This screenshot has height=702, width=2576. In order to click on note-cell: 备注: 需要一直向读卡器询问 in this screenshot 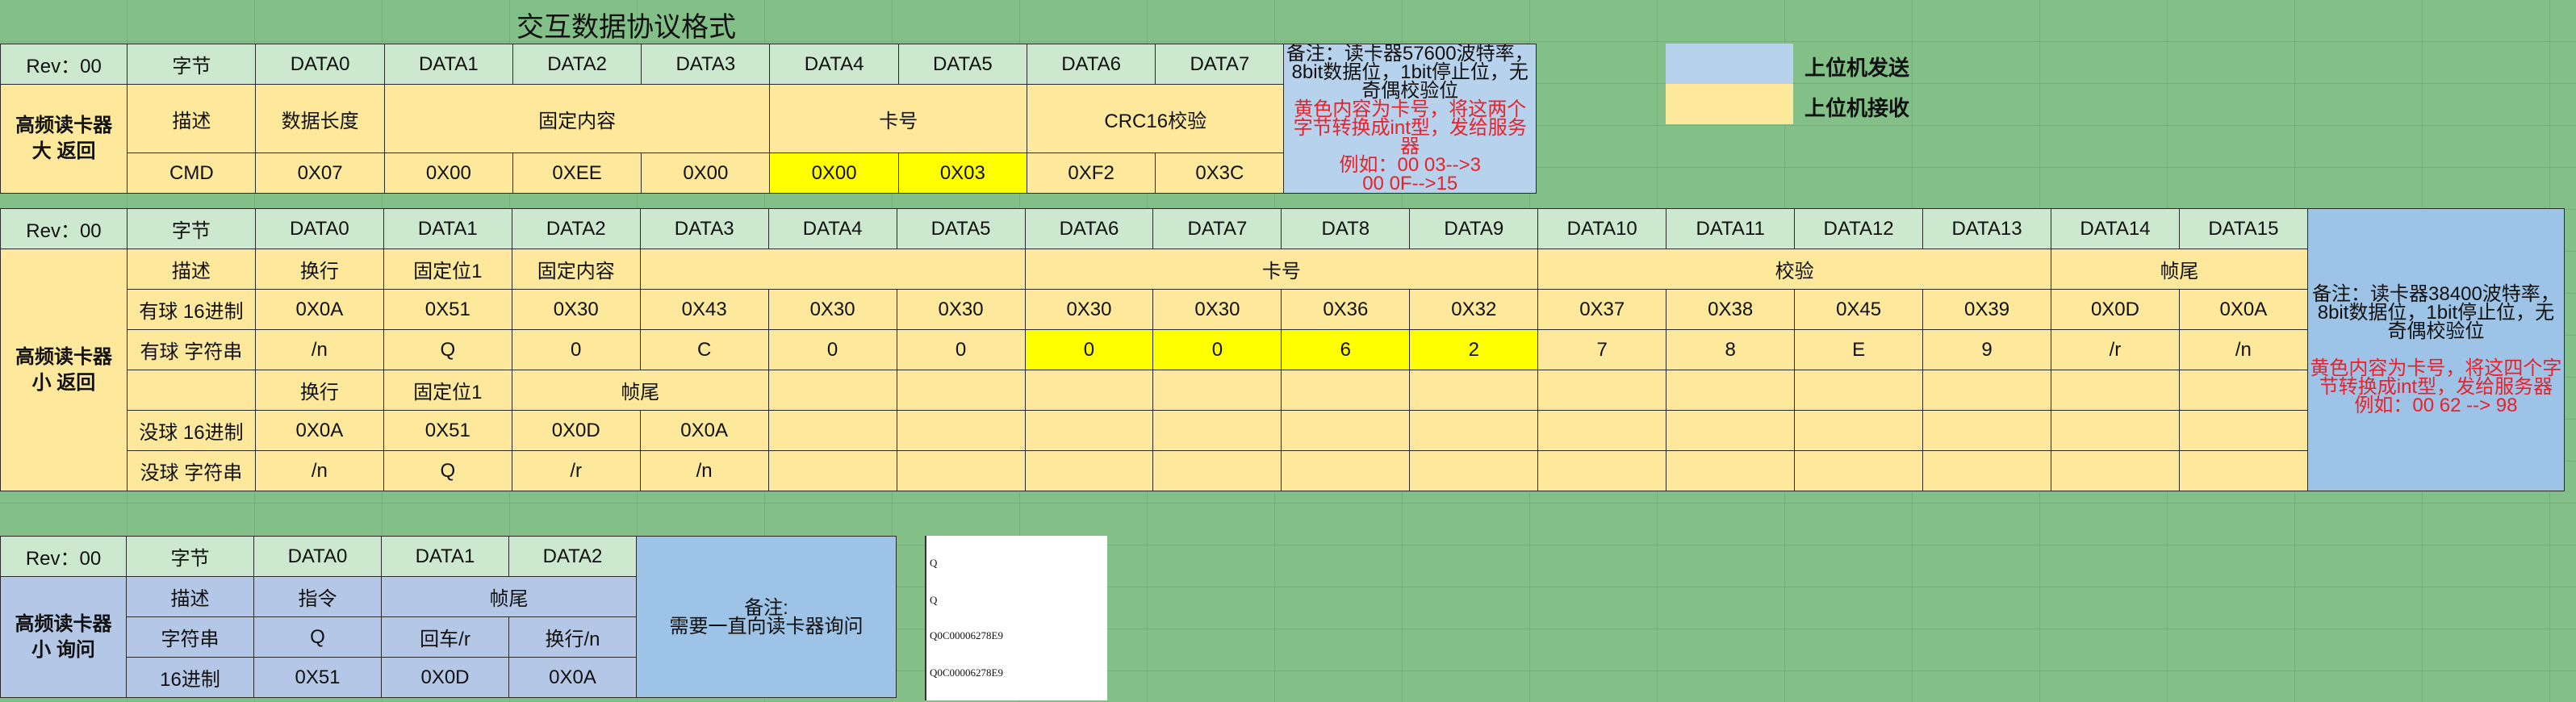, I will do `click(766, 617)`.